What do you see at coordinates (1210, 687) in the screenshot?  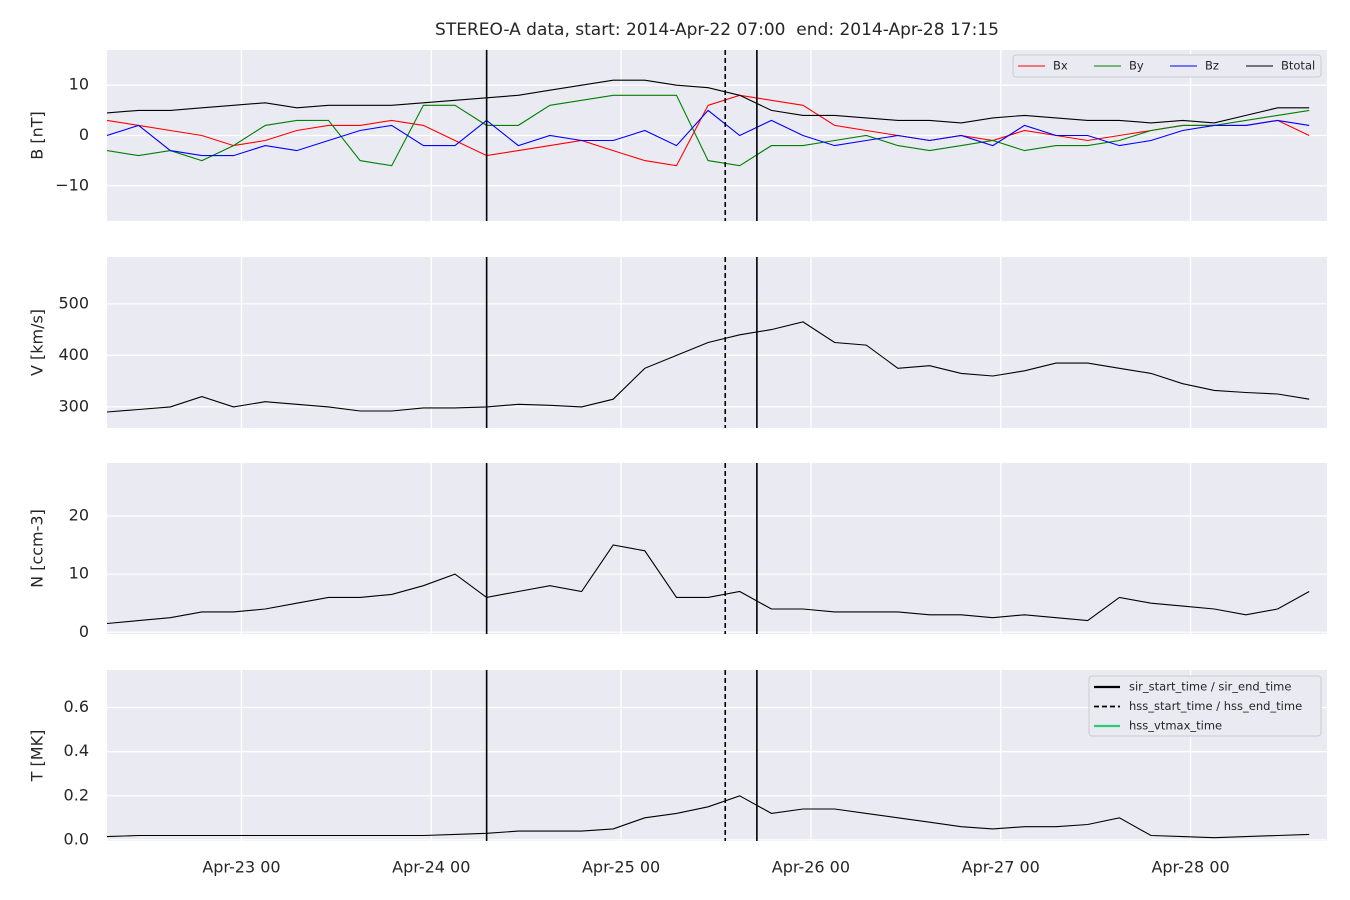 I see `legend-label: sir_start_time / sir_end_time` at bounding box center [1210, 687].